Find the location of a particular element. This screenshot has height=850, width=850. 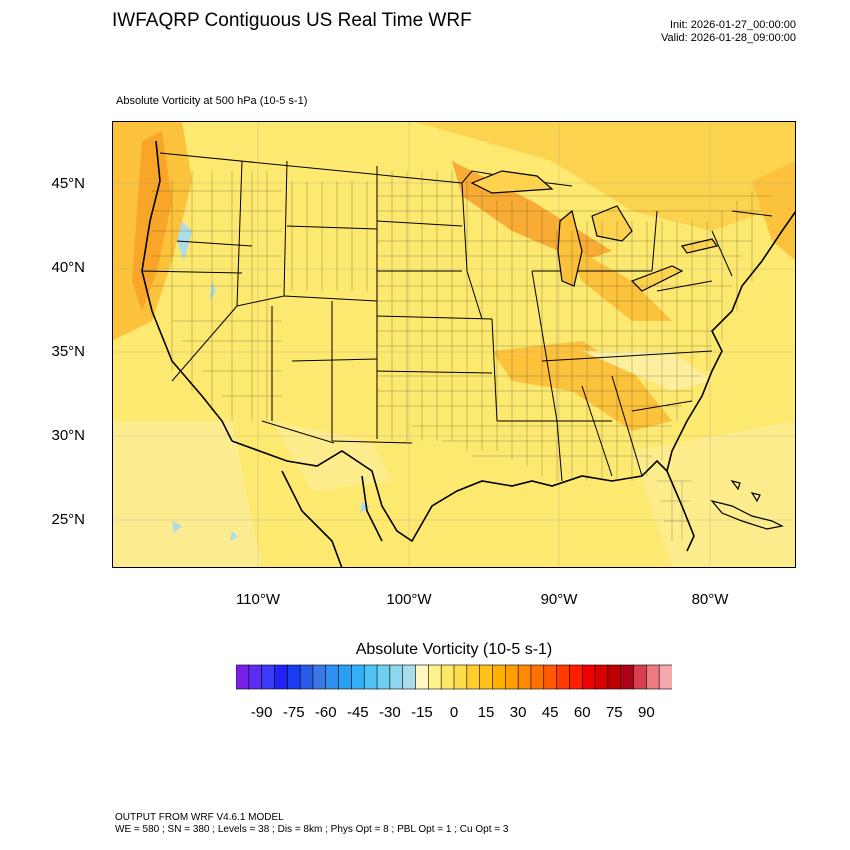

lat-label-40: 40°N is located at coordinates (68, 267).